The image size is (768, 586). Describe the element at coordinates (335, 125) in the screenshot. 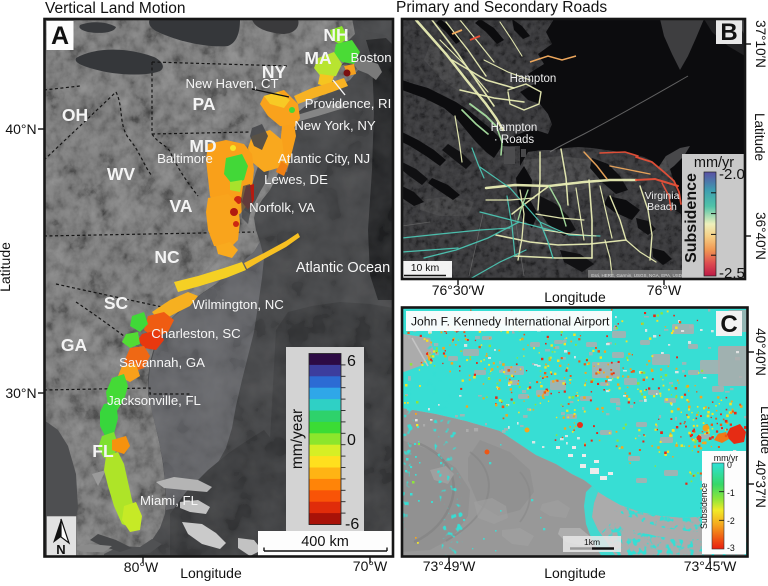

I see `svg-text: New York, NY` at that location.